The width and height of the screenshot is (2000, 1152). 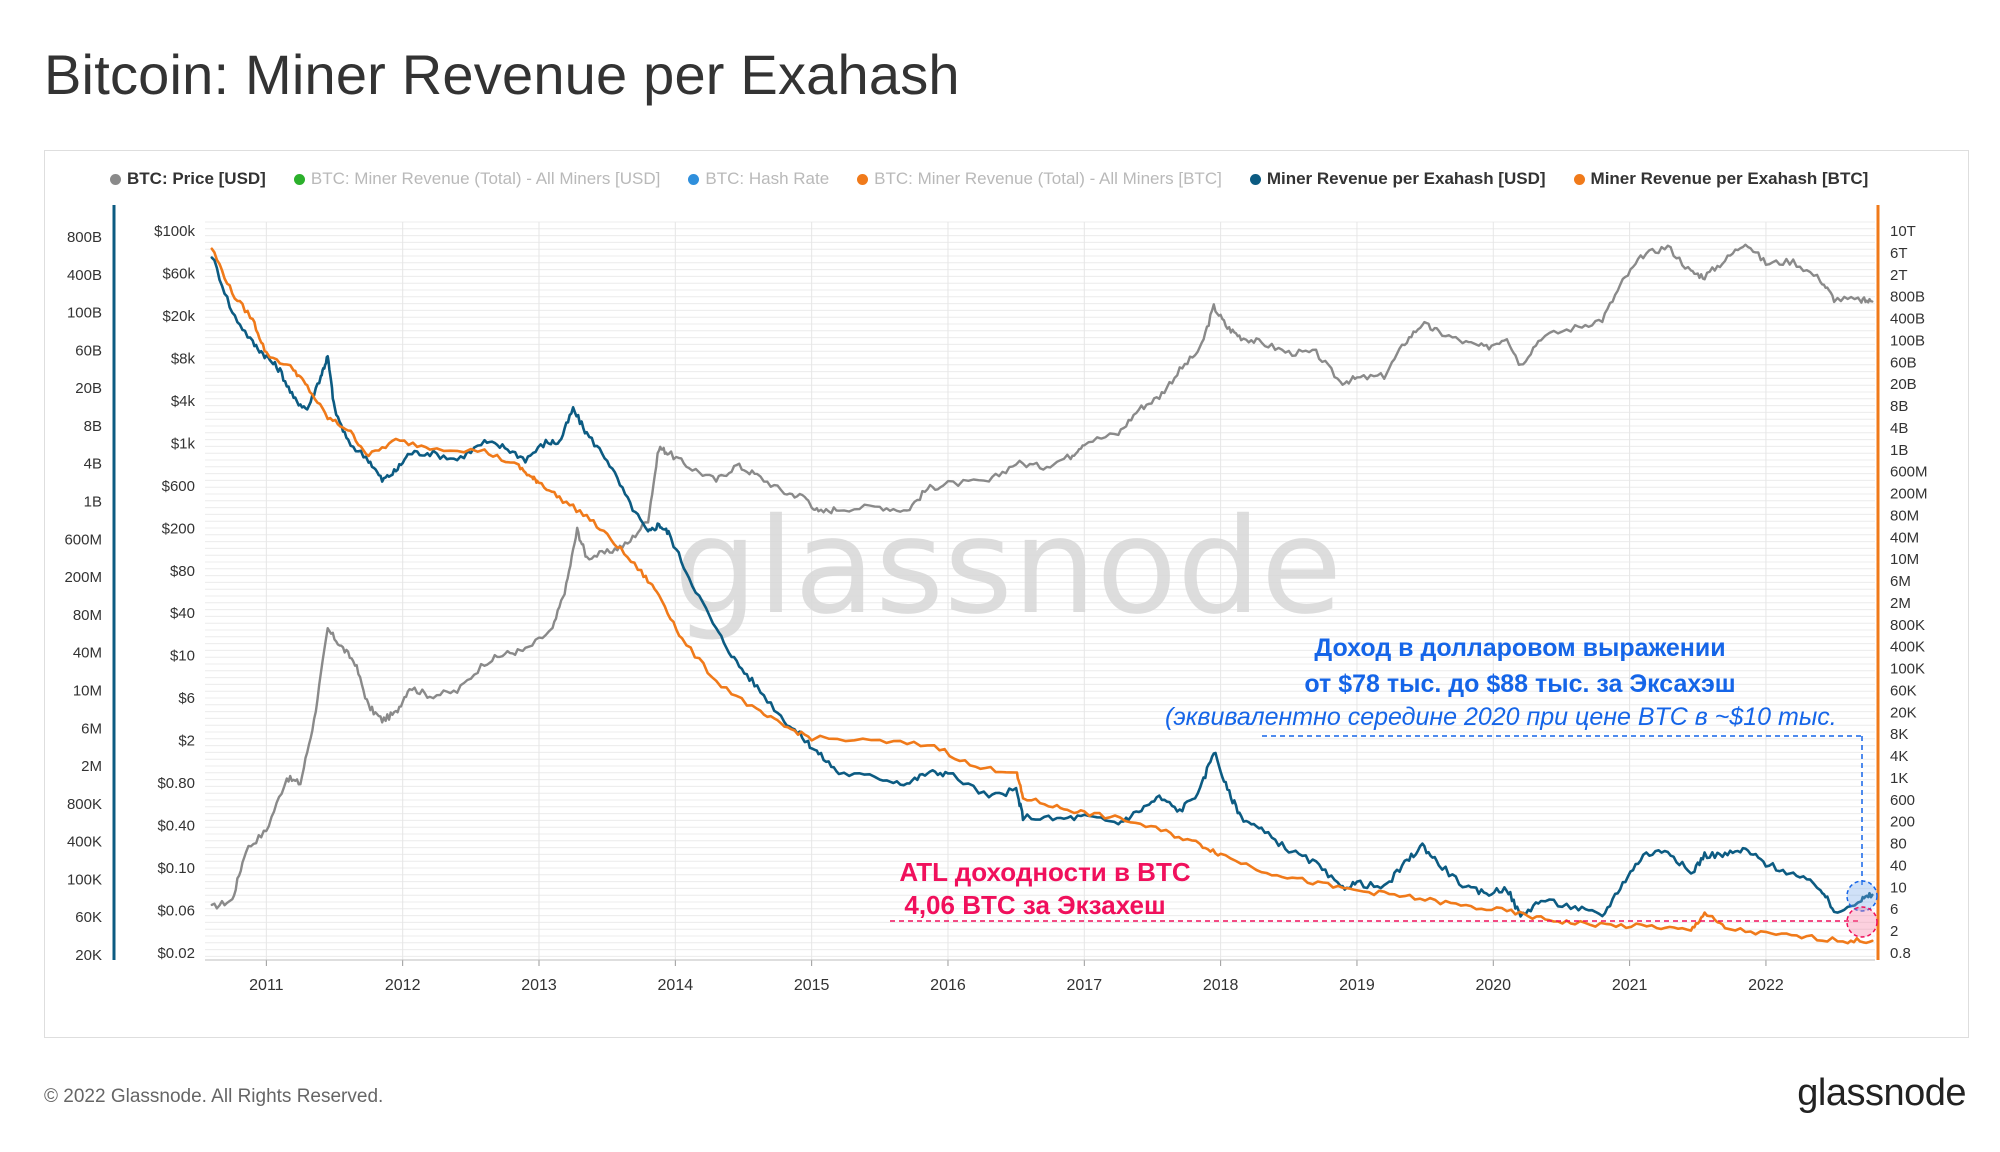 I want to click on y-left-outer-tick: 8B, so click(x=93, y=426).